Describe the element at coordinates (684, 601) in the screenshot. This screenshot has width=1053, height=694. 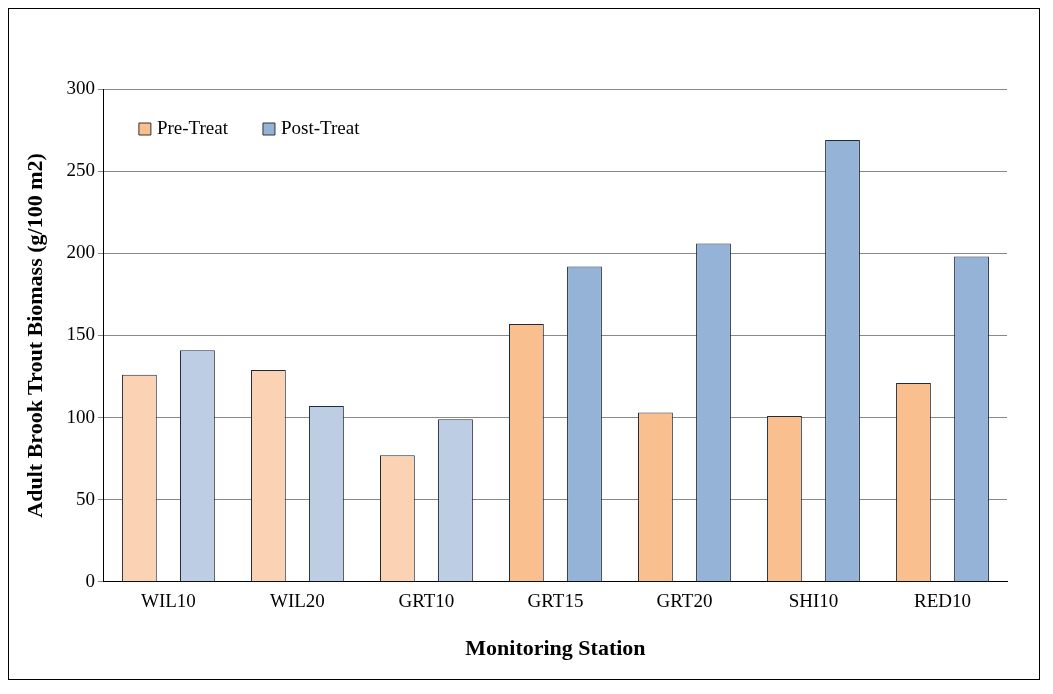
I see `x-tick-label: GRT20` at that location.